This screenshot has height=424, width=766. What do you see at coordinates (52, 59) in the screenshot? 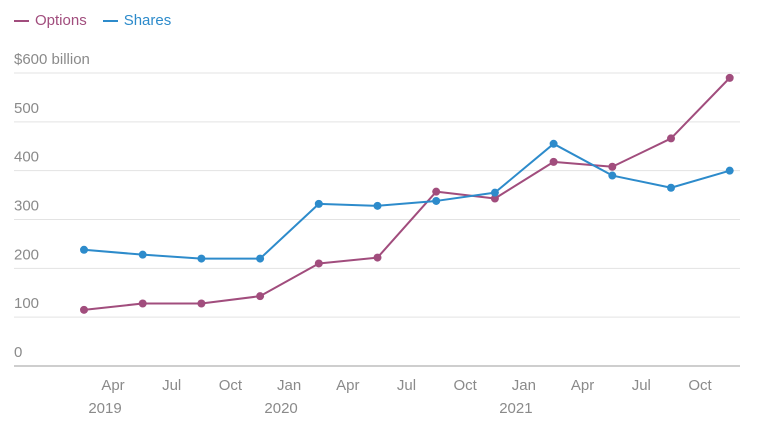
I see `y-tick-label: $600 billion` at bounding box center [52, 59].